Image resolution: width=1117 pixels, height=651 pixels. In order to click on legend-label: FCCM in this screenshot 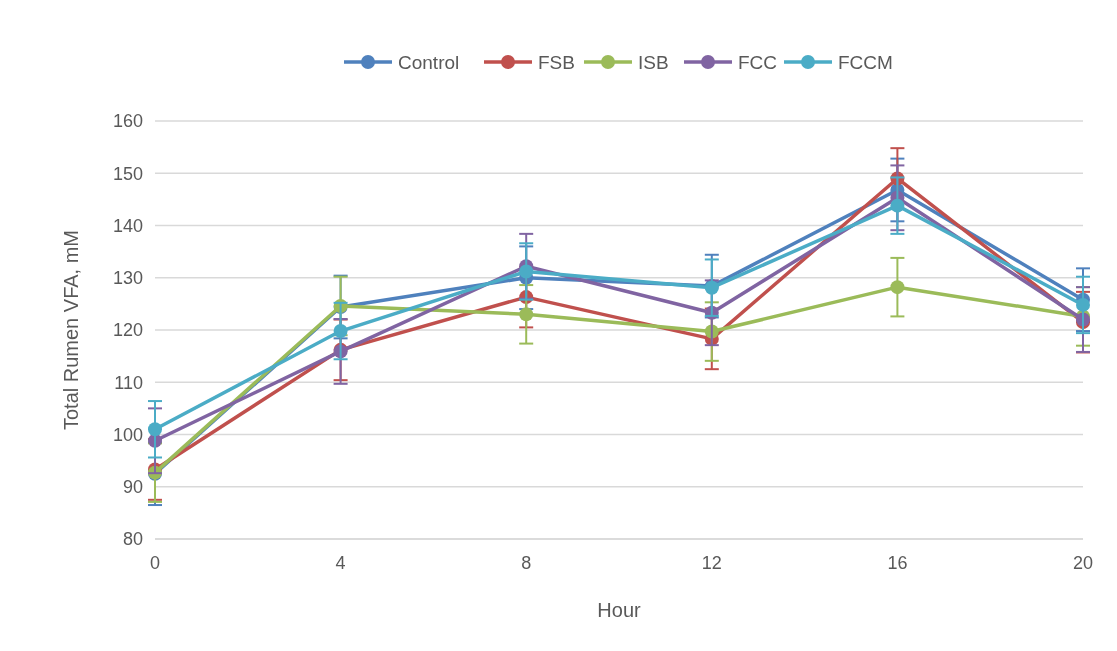, I will do `click(865, 62)`.